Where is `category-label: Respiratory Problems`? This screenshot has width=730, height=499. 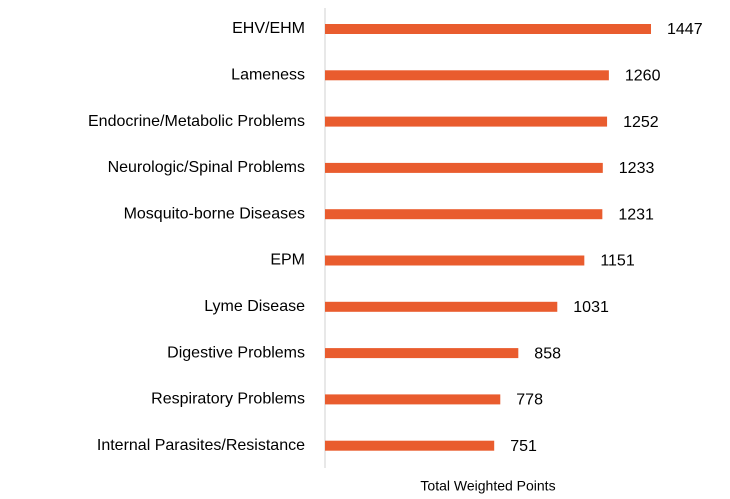 category-label: Respiratory Problems is located at coordinates (228, 399).